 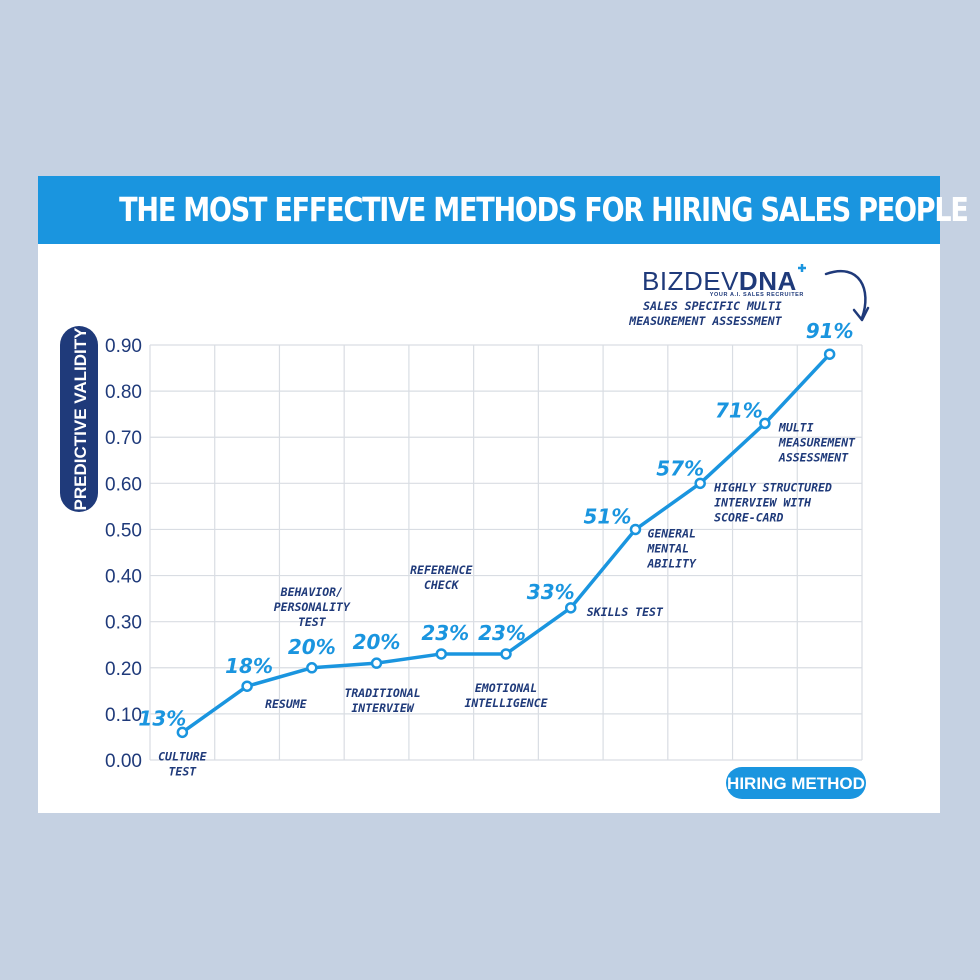 I want to click on plus-icon, so click(x=802, y=268).